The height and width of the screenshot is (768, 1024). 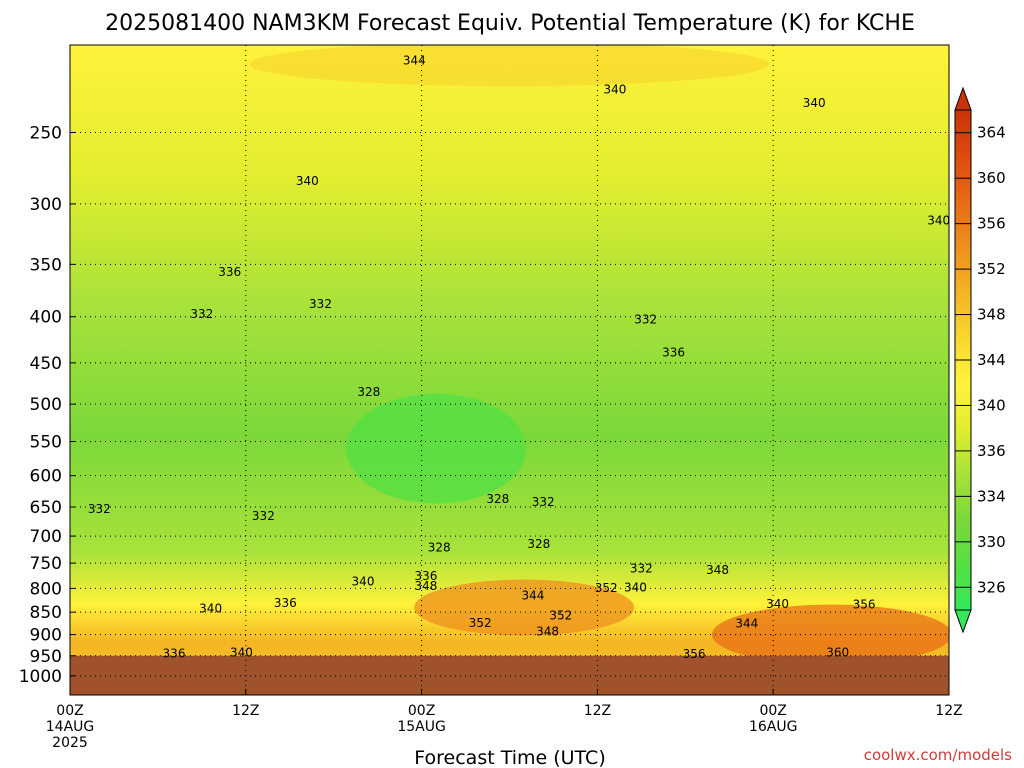 I want to click on field-warm-pool, so click(x=524, y=607).